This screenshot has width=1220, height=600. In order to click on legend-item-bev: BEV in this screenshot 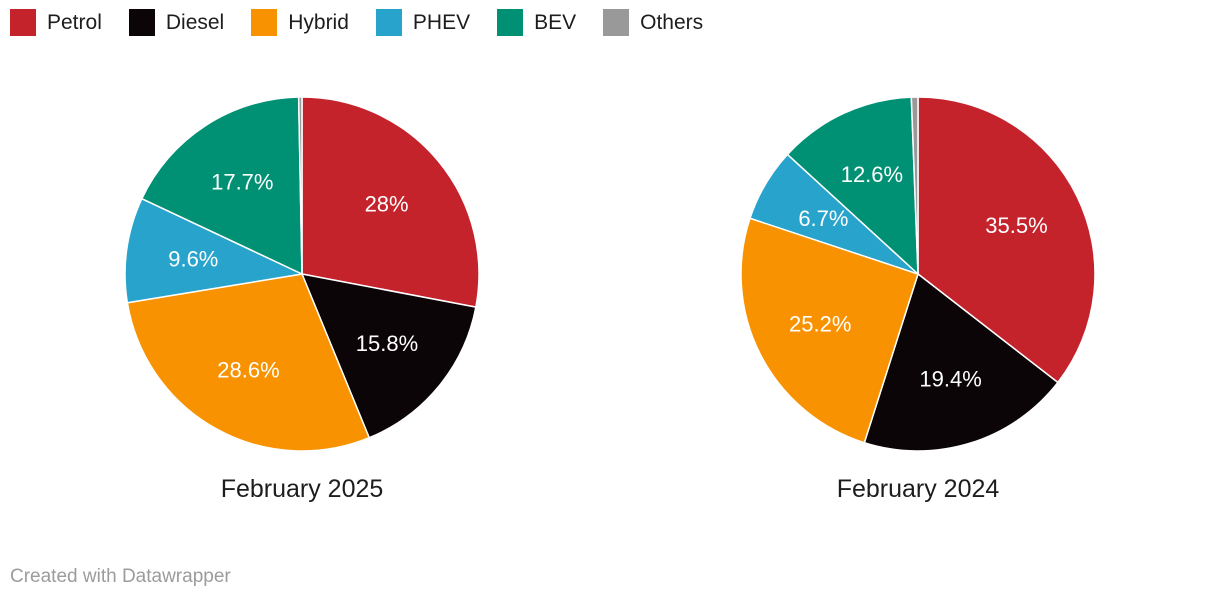, I will do `click(536, 22)`.